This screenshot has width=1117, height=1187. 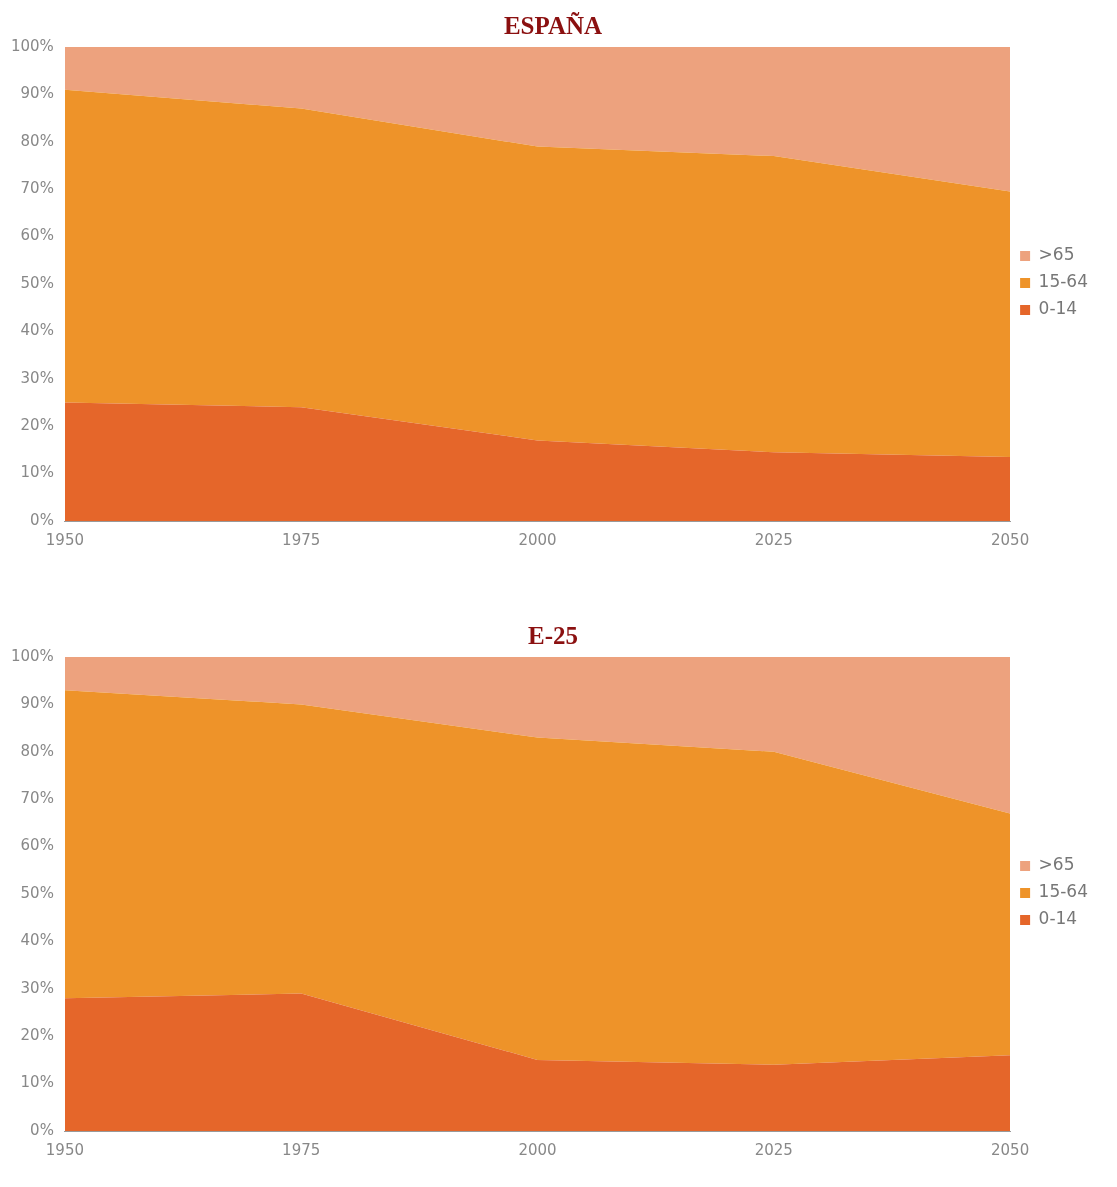 I want to click on chart-title: ESPAÑA, so click(x=553, y=26).